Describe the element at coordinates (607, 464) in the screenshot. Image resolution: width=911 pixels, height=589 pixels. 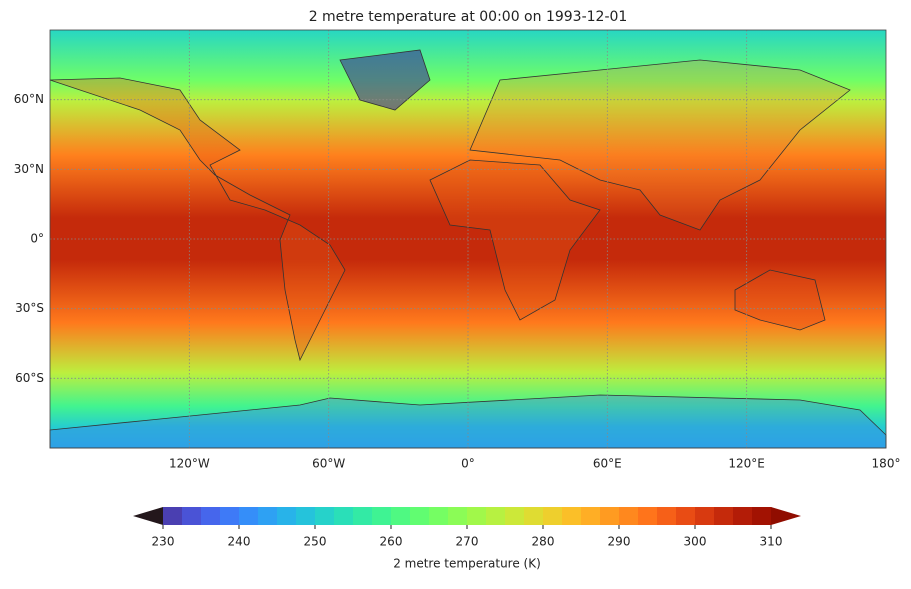
I see `x-tick-label: 60°E` at that location.